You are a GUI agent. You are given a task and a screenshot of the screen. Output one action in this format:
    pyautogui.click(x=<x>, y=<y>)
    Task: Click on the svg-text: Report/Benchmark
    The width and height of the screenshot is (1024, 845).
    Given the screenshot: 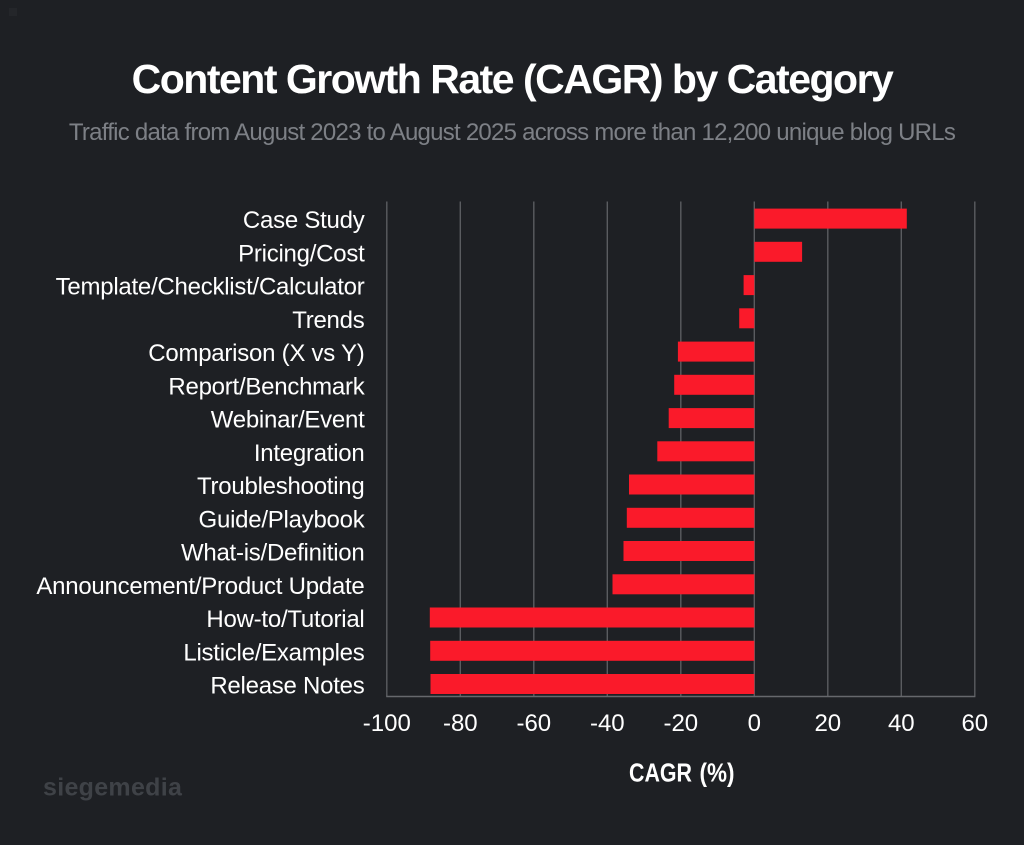 What is the action you would take?
    pyautogui.click(x=266, y=386)
    